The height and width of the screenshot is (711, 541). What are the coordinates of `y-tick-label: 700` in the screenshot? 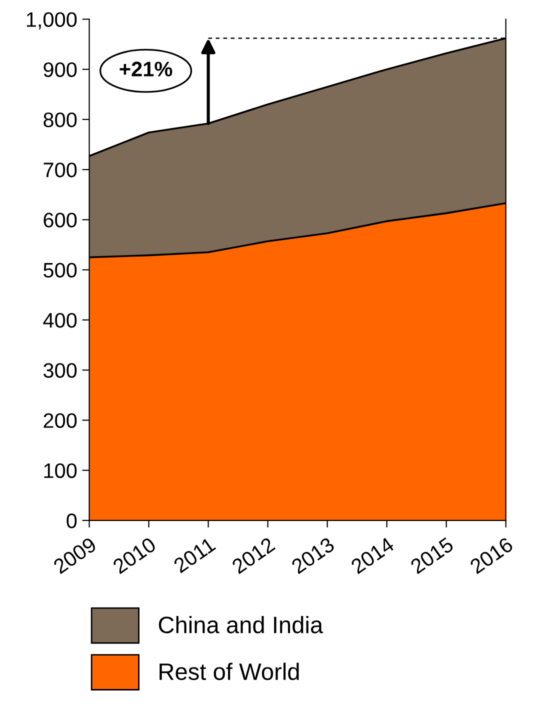 It's located at (60, 170).